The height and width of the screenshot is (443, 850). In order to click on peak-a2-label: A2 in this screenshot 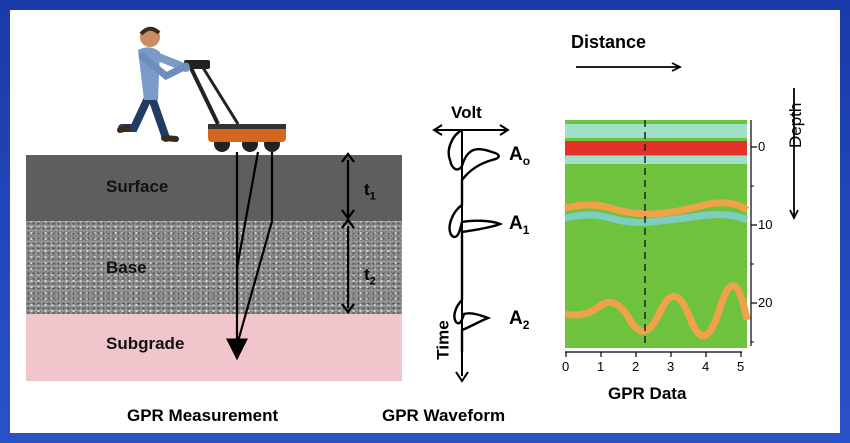, I will do `click(519, 320)`.